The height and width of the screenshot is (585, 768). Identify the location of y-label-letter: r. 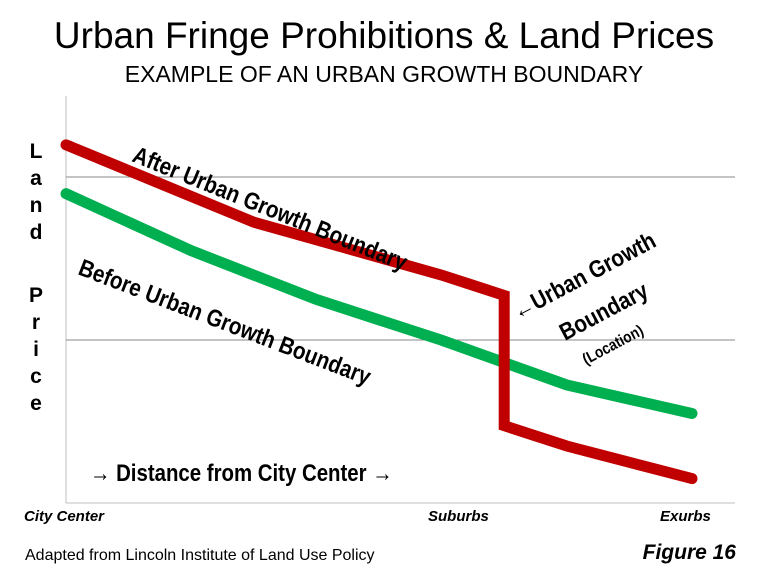
(36, 322).